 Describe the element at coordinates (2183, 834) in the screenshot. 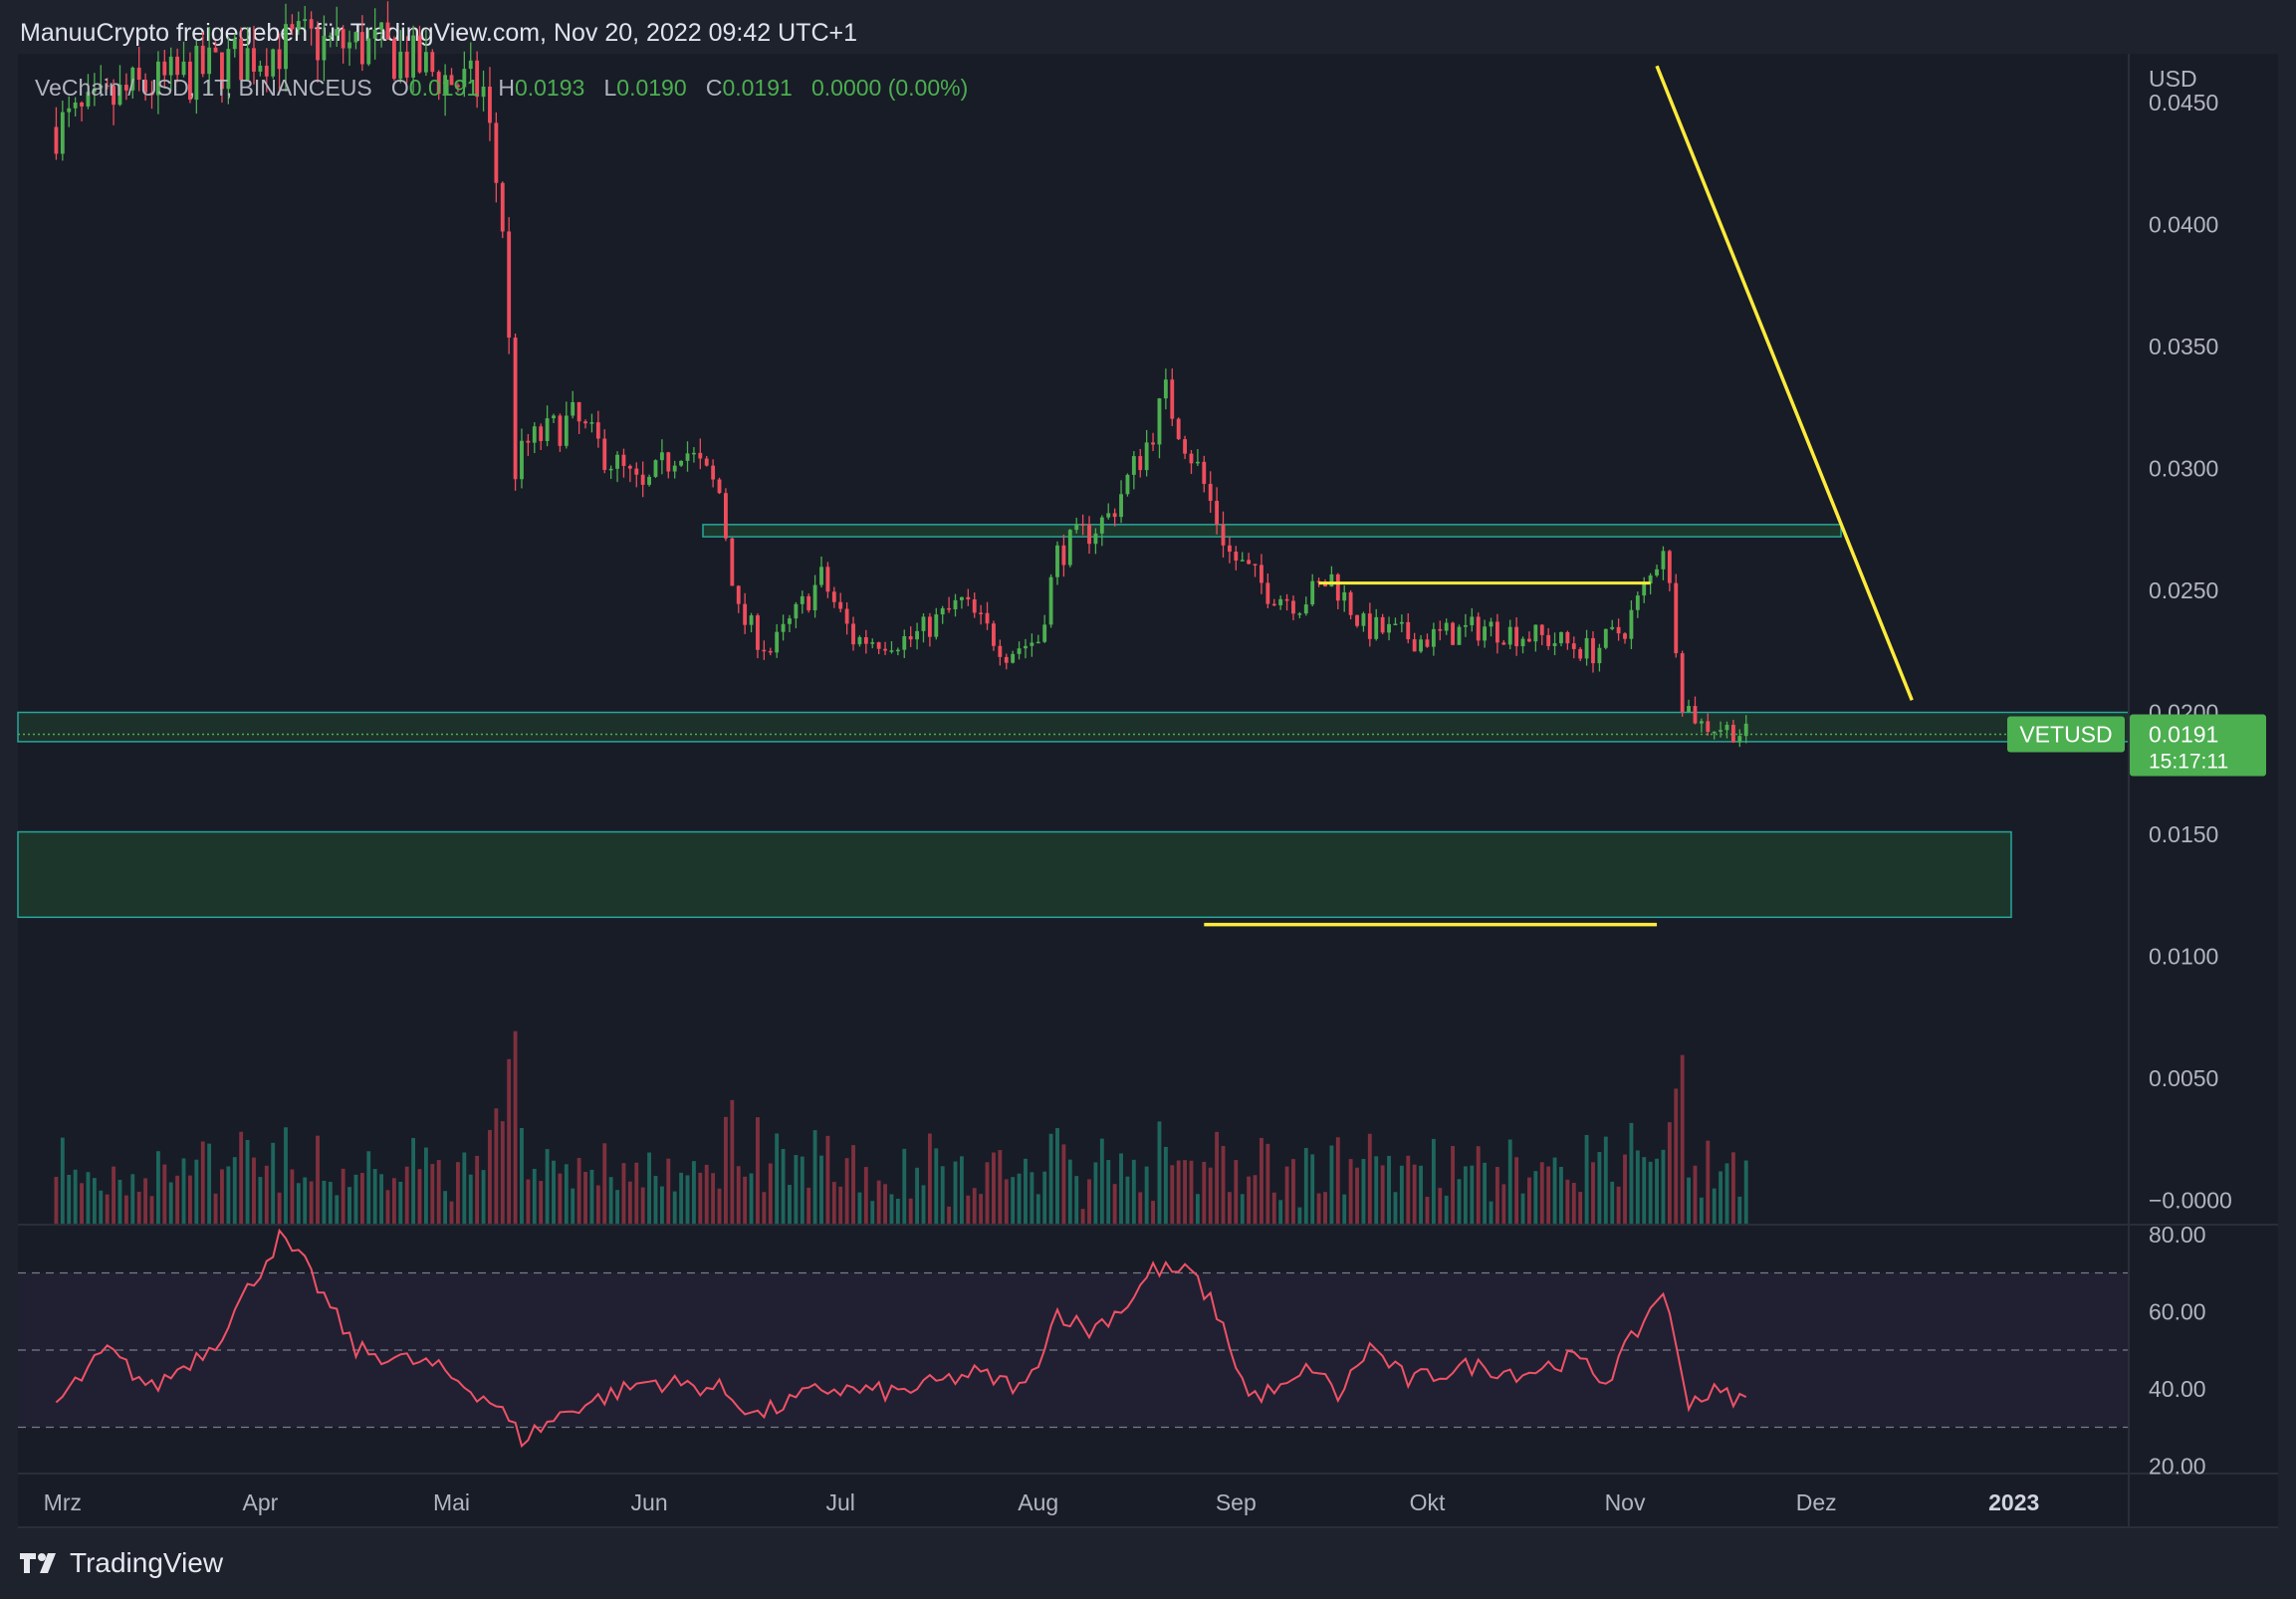

I see `price-tick-label: 0.0150` at that location.